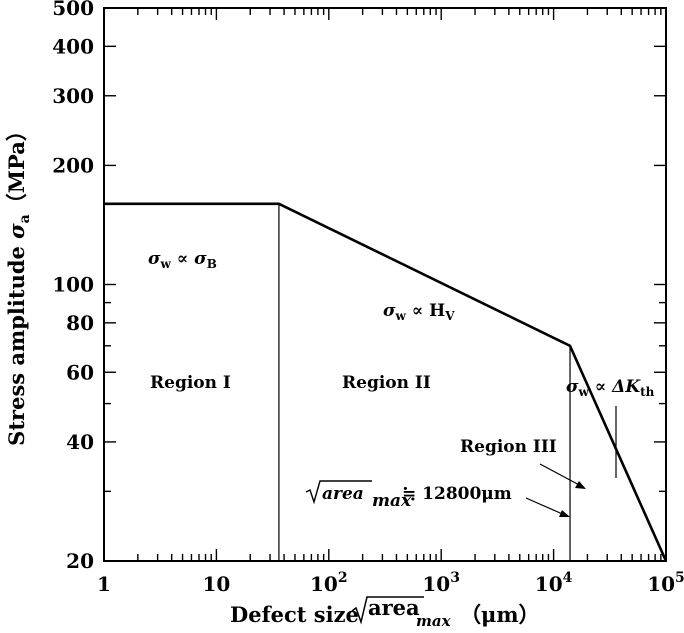 This screenshot has width=684, height=633. What do you see at coordinates (562, 476) in the screenshot?
I see `region-3-arrow` at bounding box center [562, 476].